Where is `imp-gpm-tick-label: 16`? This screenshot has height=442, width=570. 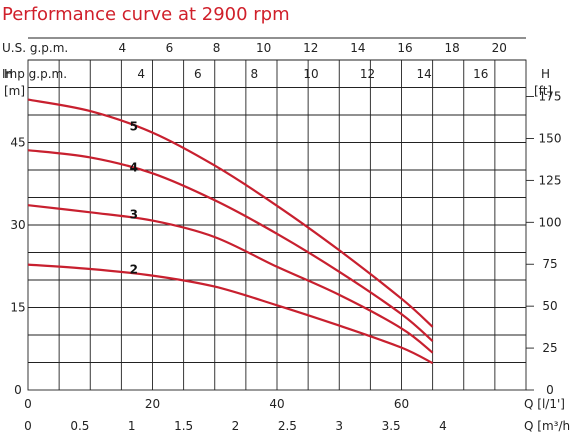
imp-gpm-tick-label: 16 is located at coordinates (480, 74).